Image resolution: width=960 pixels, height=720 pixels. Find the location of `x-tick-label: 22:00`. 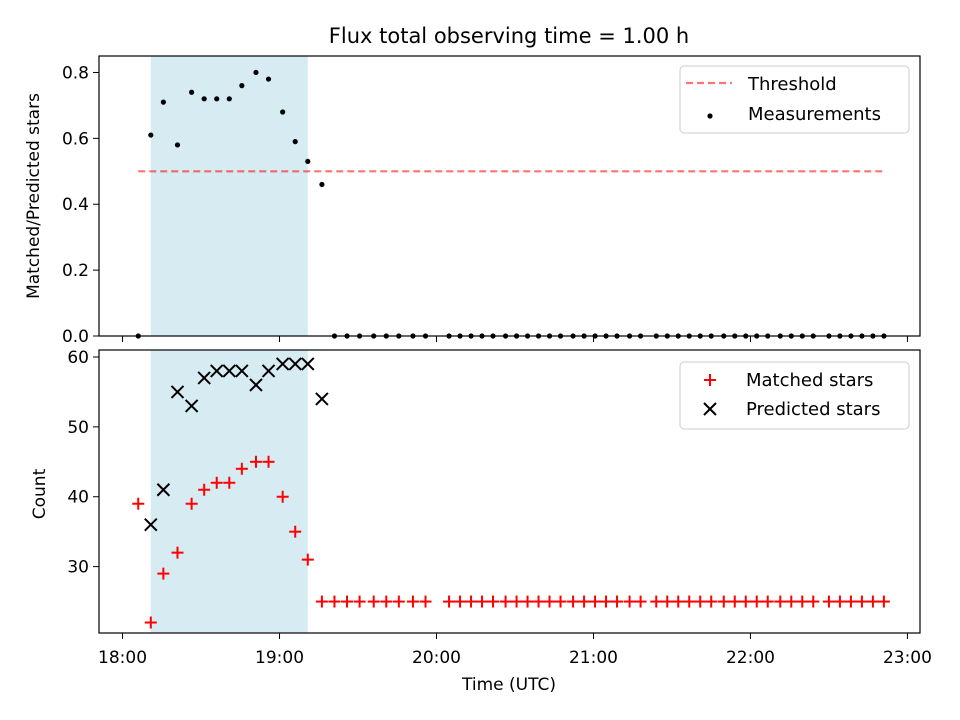

x-tick-label: 22:00 is located at coordinates (750, 658).